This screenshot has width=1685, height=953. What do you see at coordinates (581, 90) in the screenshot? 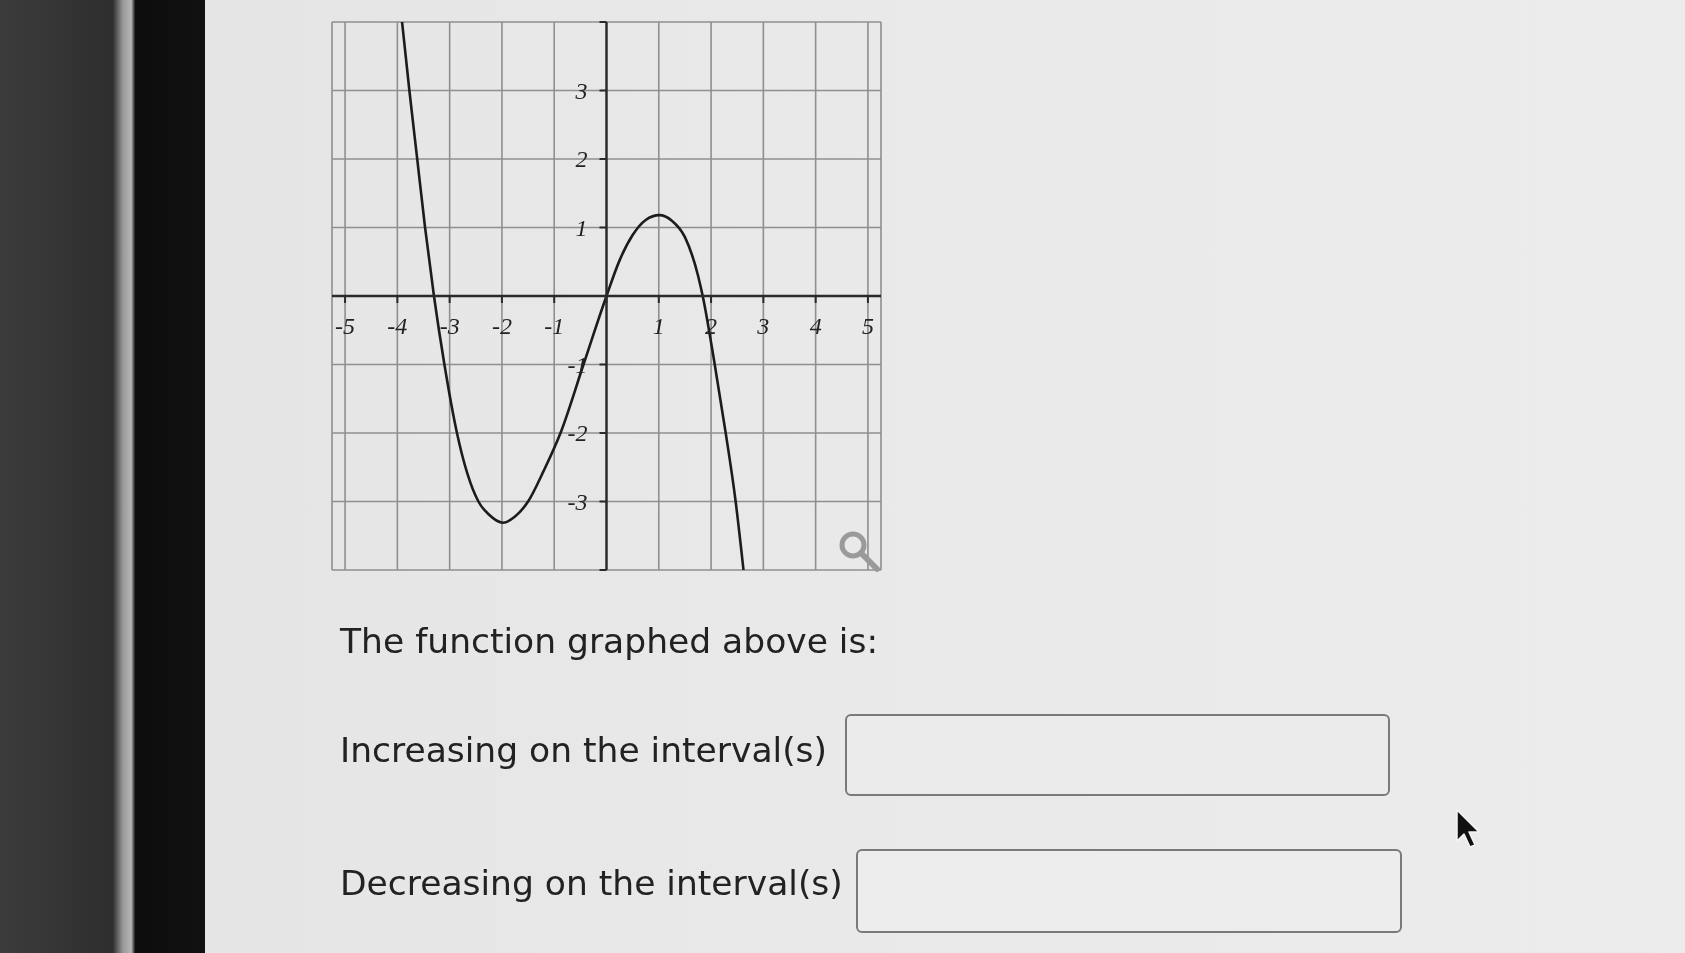
I see `y-tick-label: 3` at bounding box center [581, 90].